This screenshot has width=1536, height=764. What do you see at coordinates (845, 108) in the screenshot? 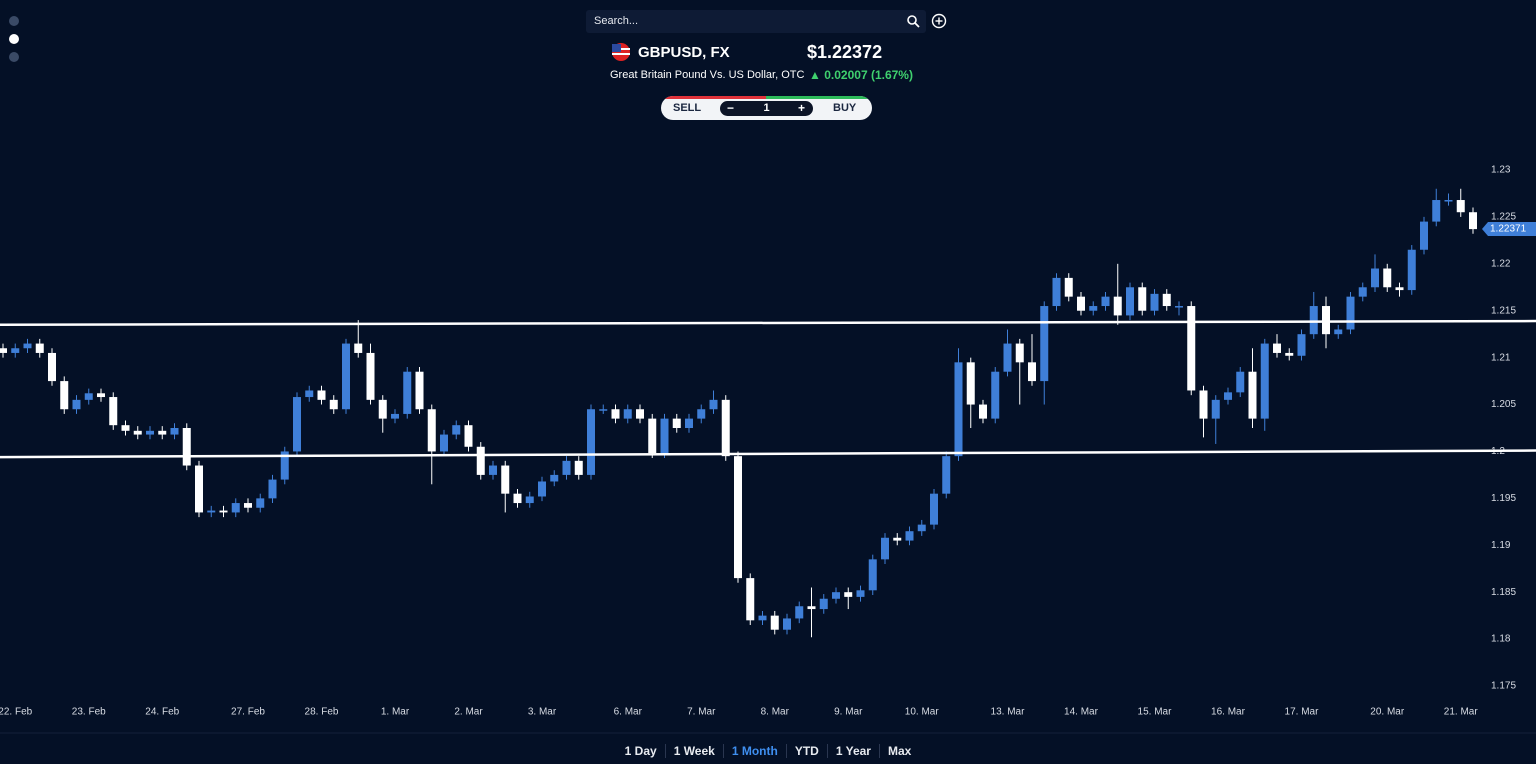
I see `buy-button: BUY` at bounding box center [845, 108].